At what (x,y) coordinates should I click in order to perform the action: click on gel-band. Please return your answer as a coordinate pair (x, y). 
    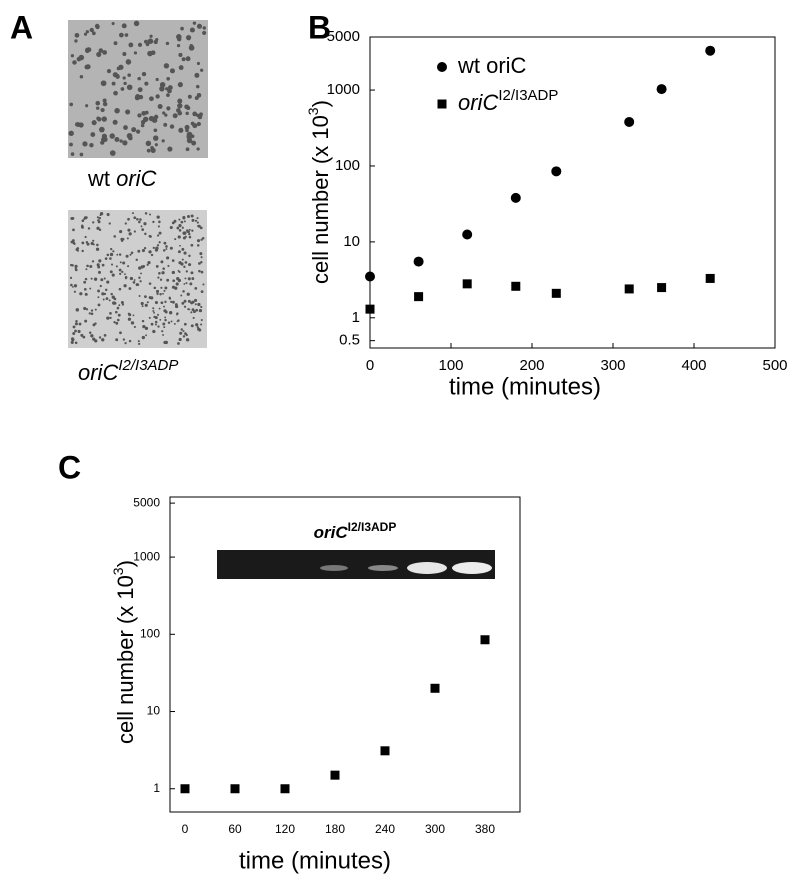
    Looking at the image, I should click on (472, 568).